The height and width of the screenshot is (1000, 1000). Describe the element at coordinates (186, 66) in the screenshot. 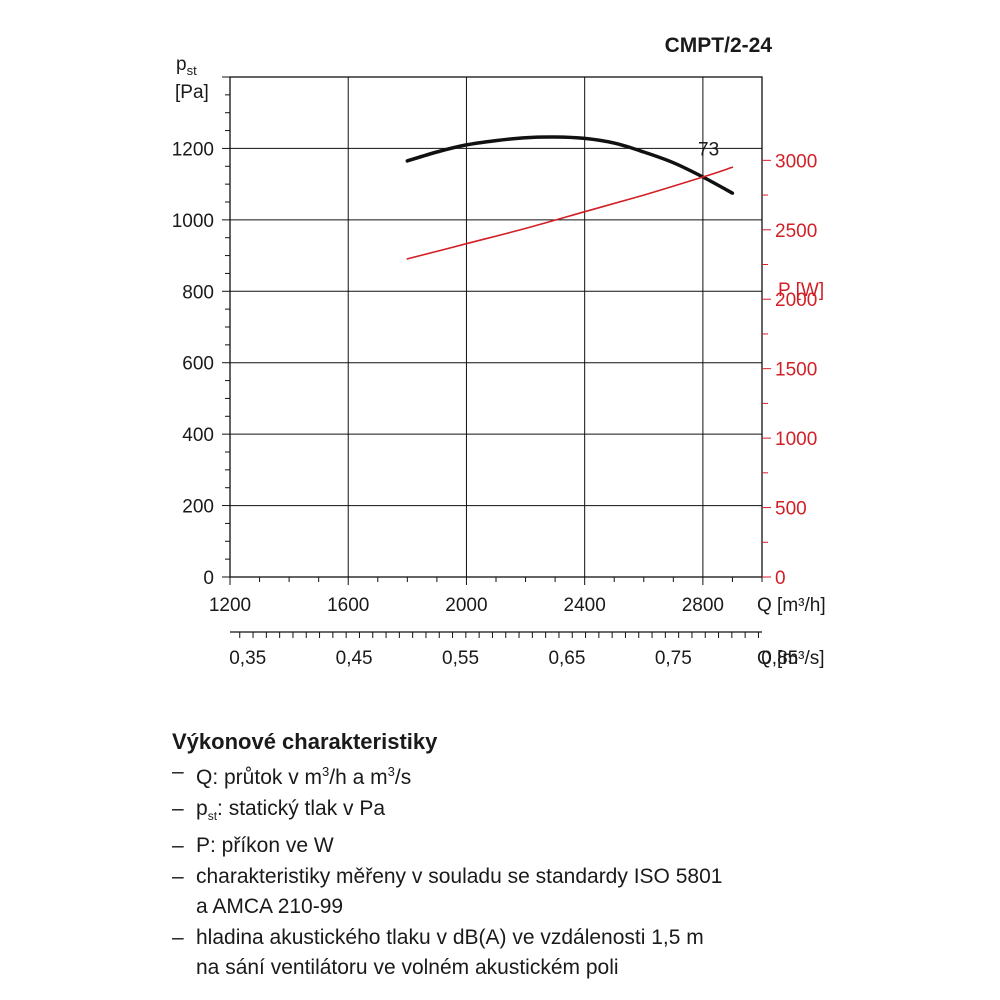

I see `y-axis-label: pst` at that location.